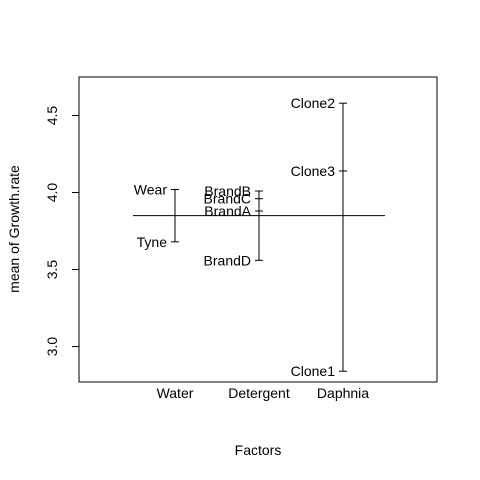  What do you see at coordinates (343, 393) in the screenshot?
I see `x-tick-label: Daphnia` at bounding box center [343, 393].